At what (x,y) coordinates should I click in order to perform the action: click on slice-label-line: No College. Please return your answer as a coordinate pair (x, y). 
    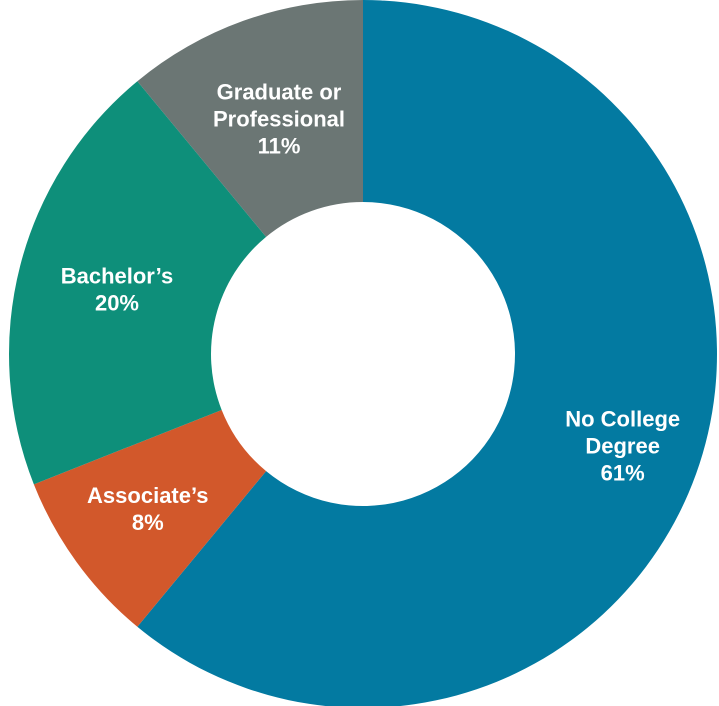
    Looking at the image, I should click on (622, 418).